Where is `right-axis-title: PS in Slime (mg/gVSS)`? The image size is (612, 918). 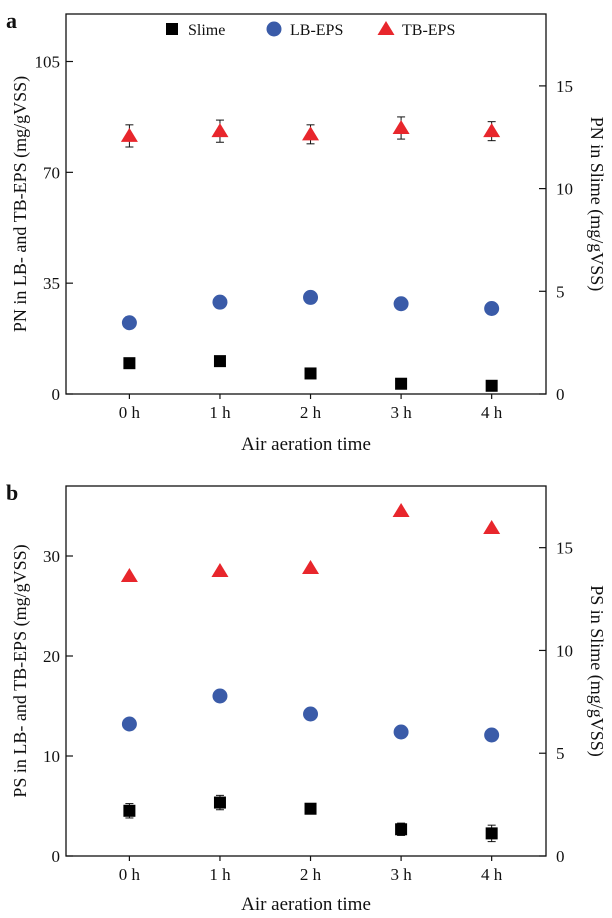
right-axis-title: PS in Slime (mg/gVSS) is located at coordinates (596, 671).